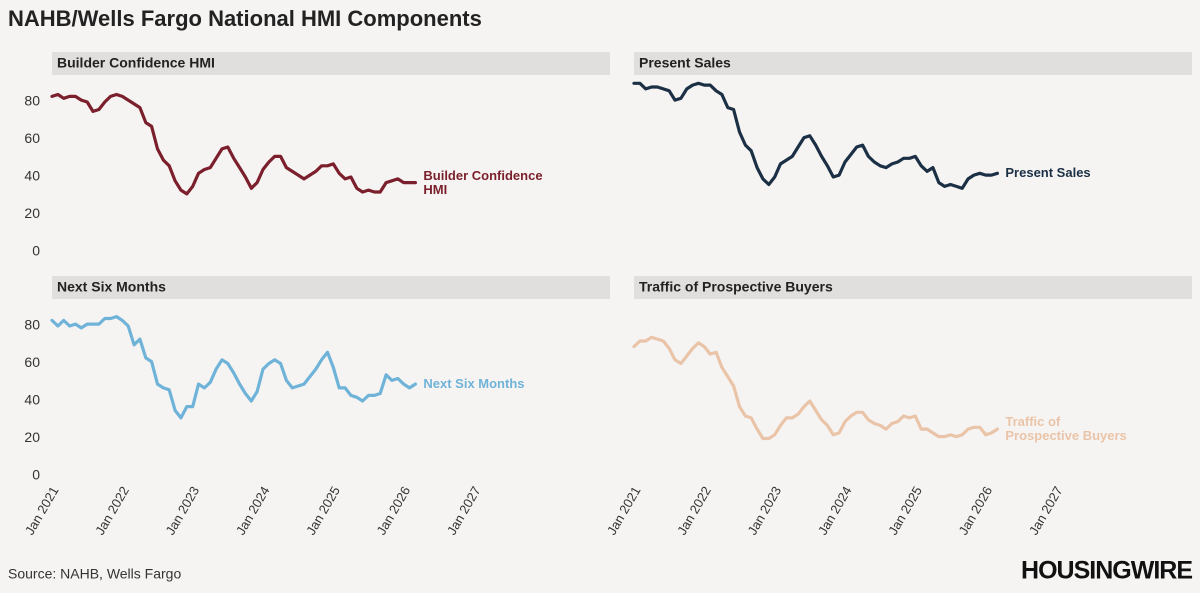  Describe the element at coordinates (736, 287) in the screenshot. I see `panel-title: Traffic of Prospective Buyers` at that location.